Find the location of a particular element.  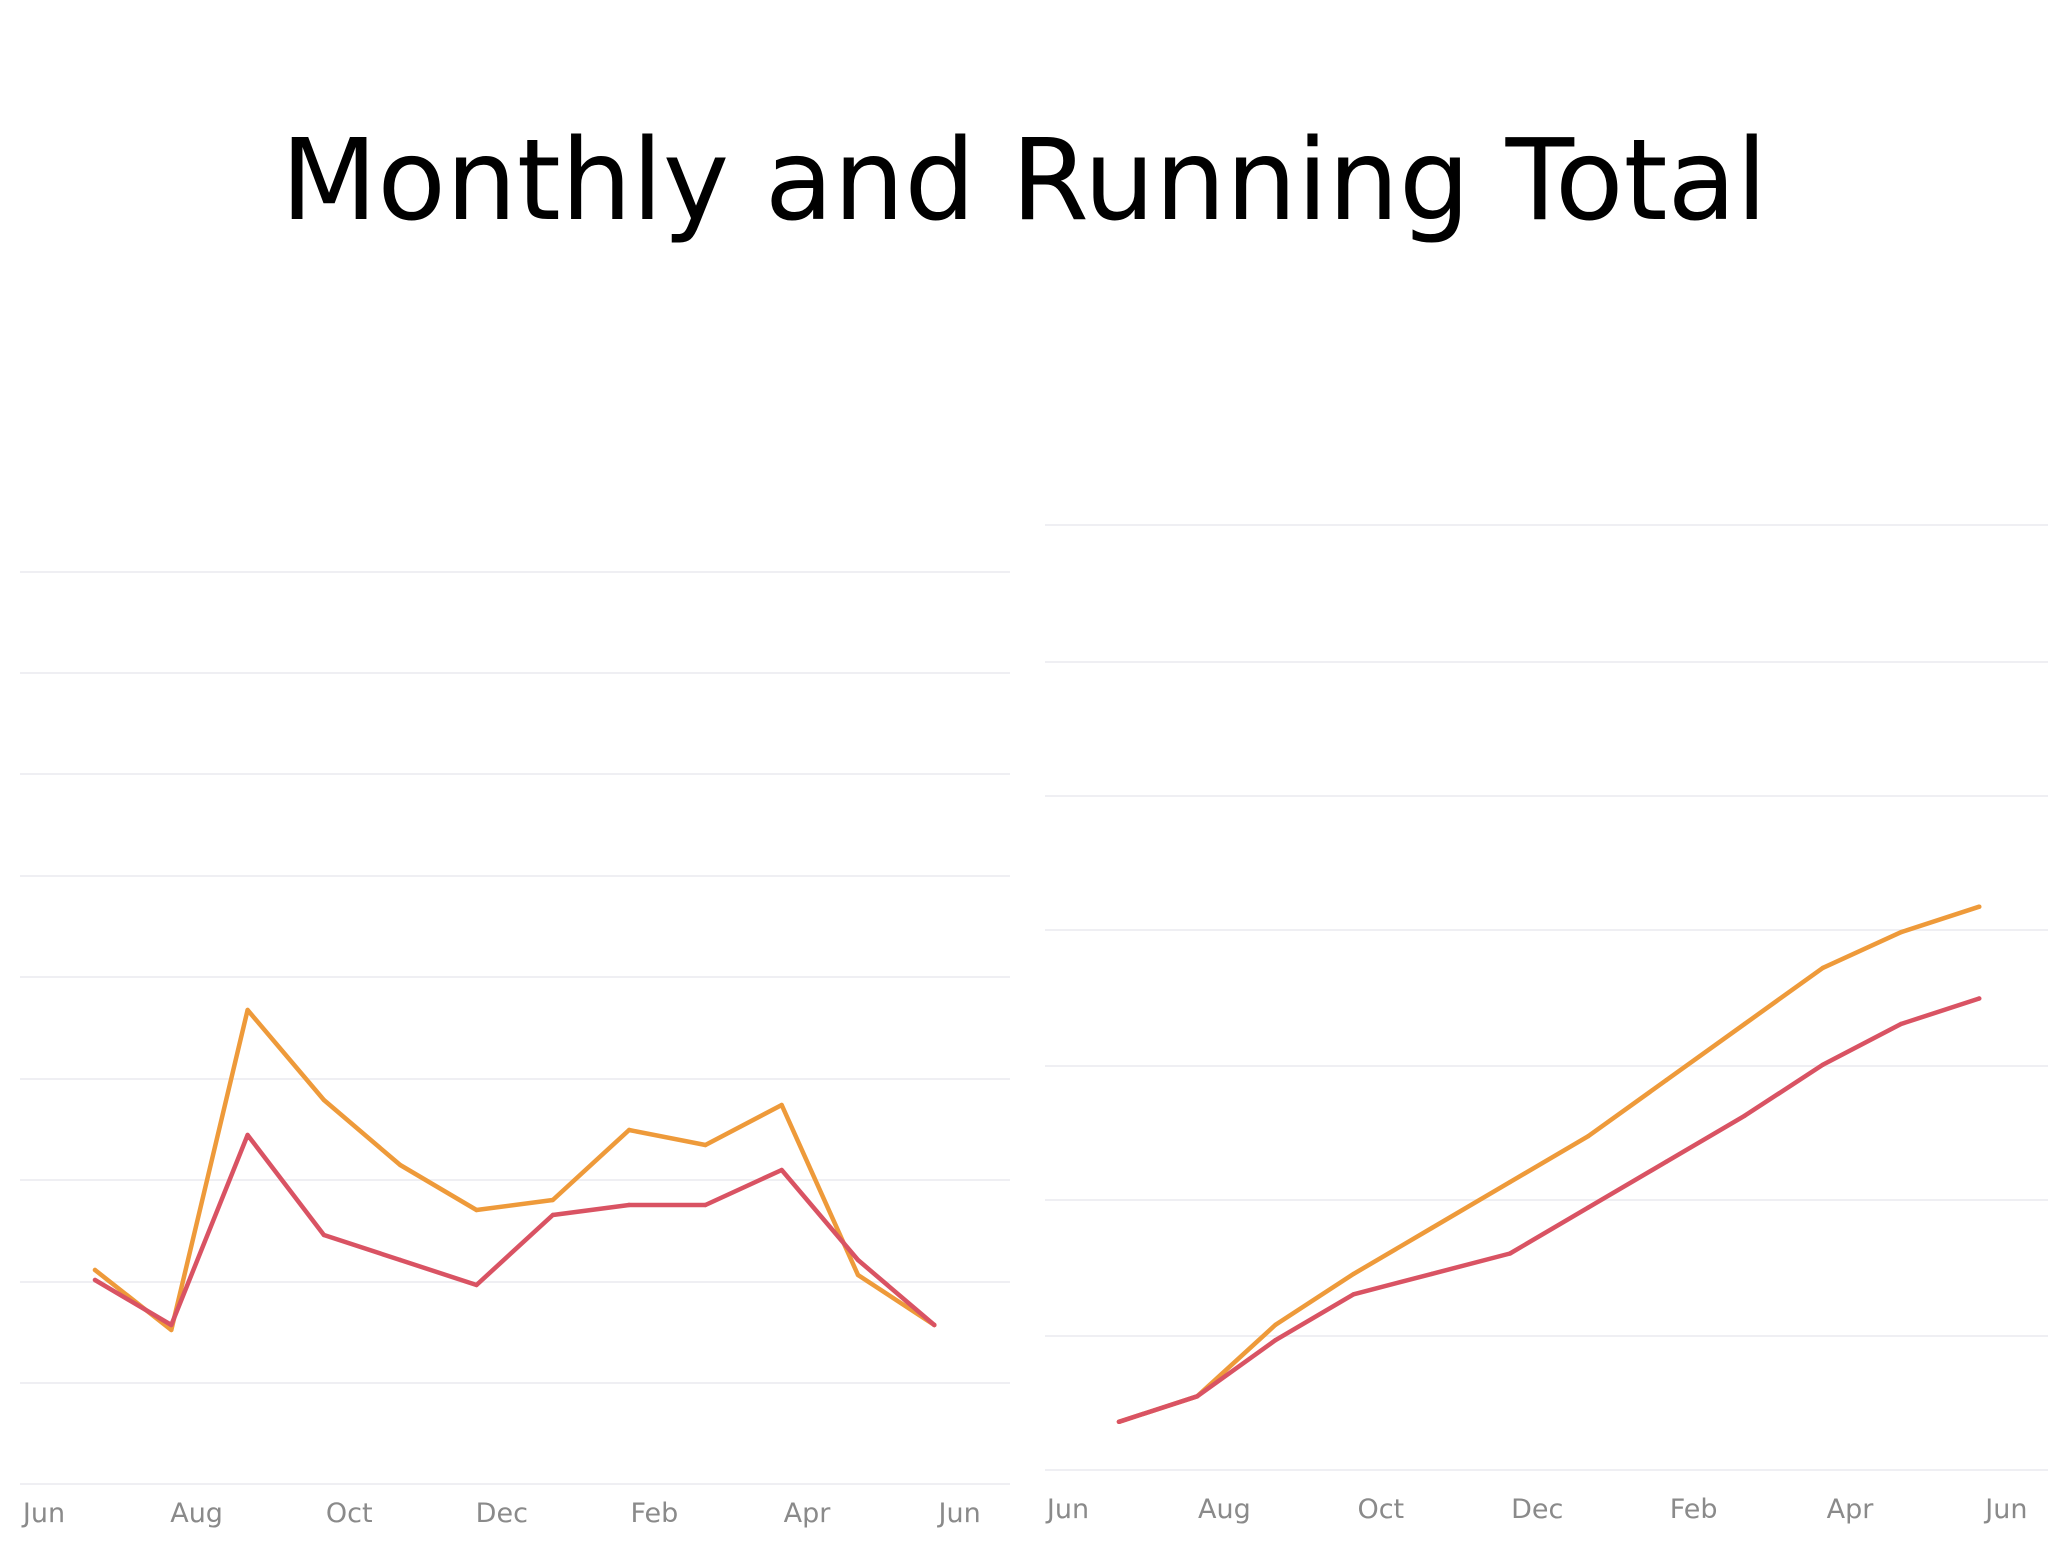

monthly-x-tick-label: Apr is located at coordinates (808, 1513).